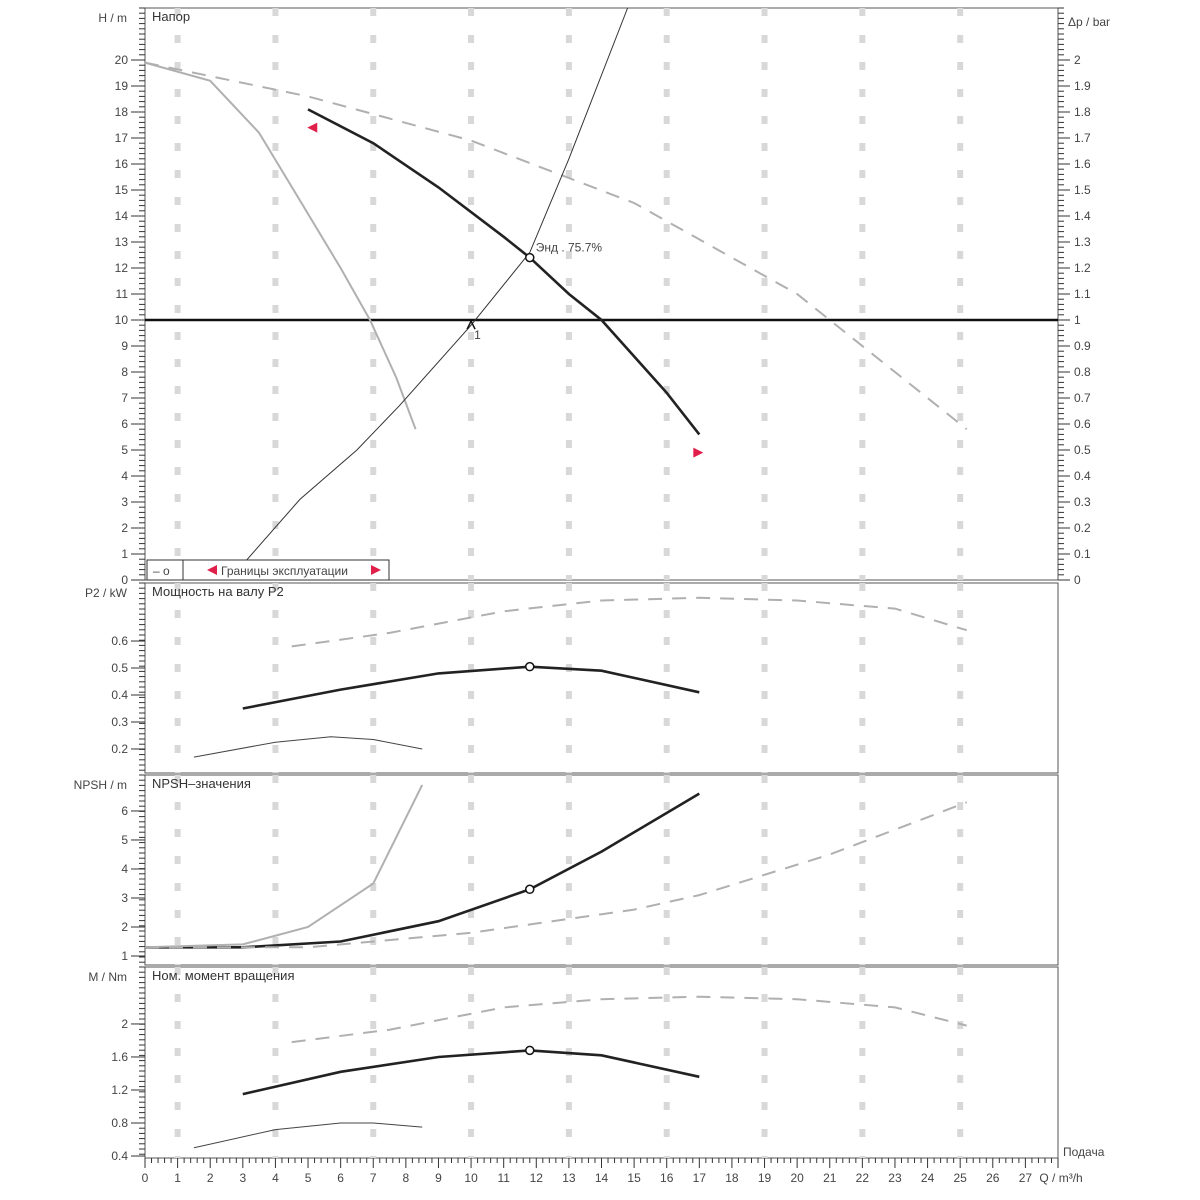 This screenshot has height=1200, width=1200. Describe the element at coordinates (122, 60) in the screenshot. I see `y-tick-label: 20` at that location.